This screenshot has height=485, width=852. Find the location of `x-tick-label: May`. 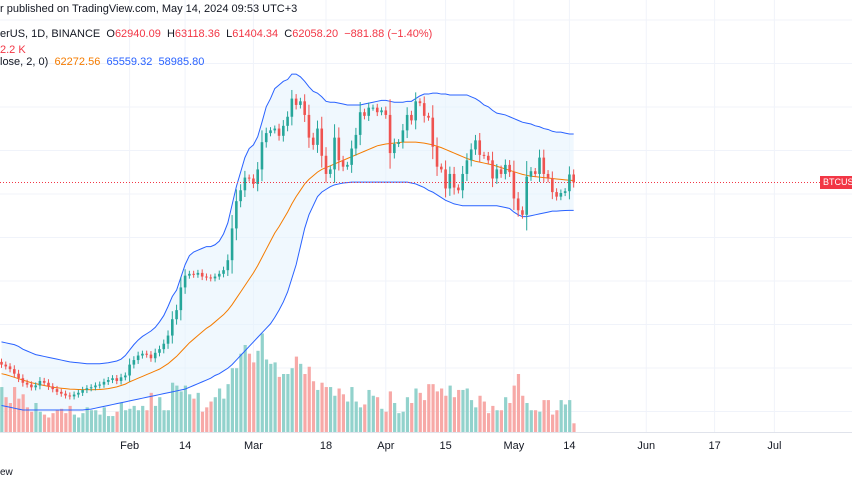

x-tick-label: May is located at coordinates (514, 446).